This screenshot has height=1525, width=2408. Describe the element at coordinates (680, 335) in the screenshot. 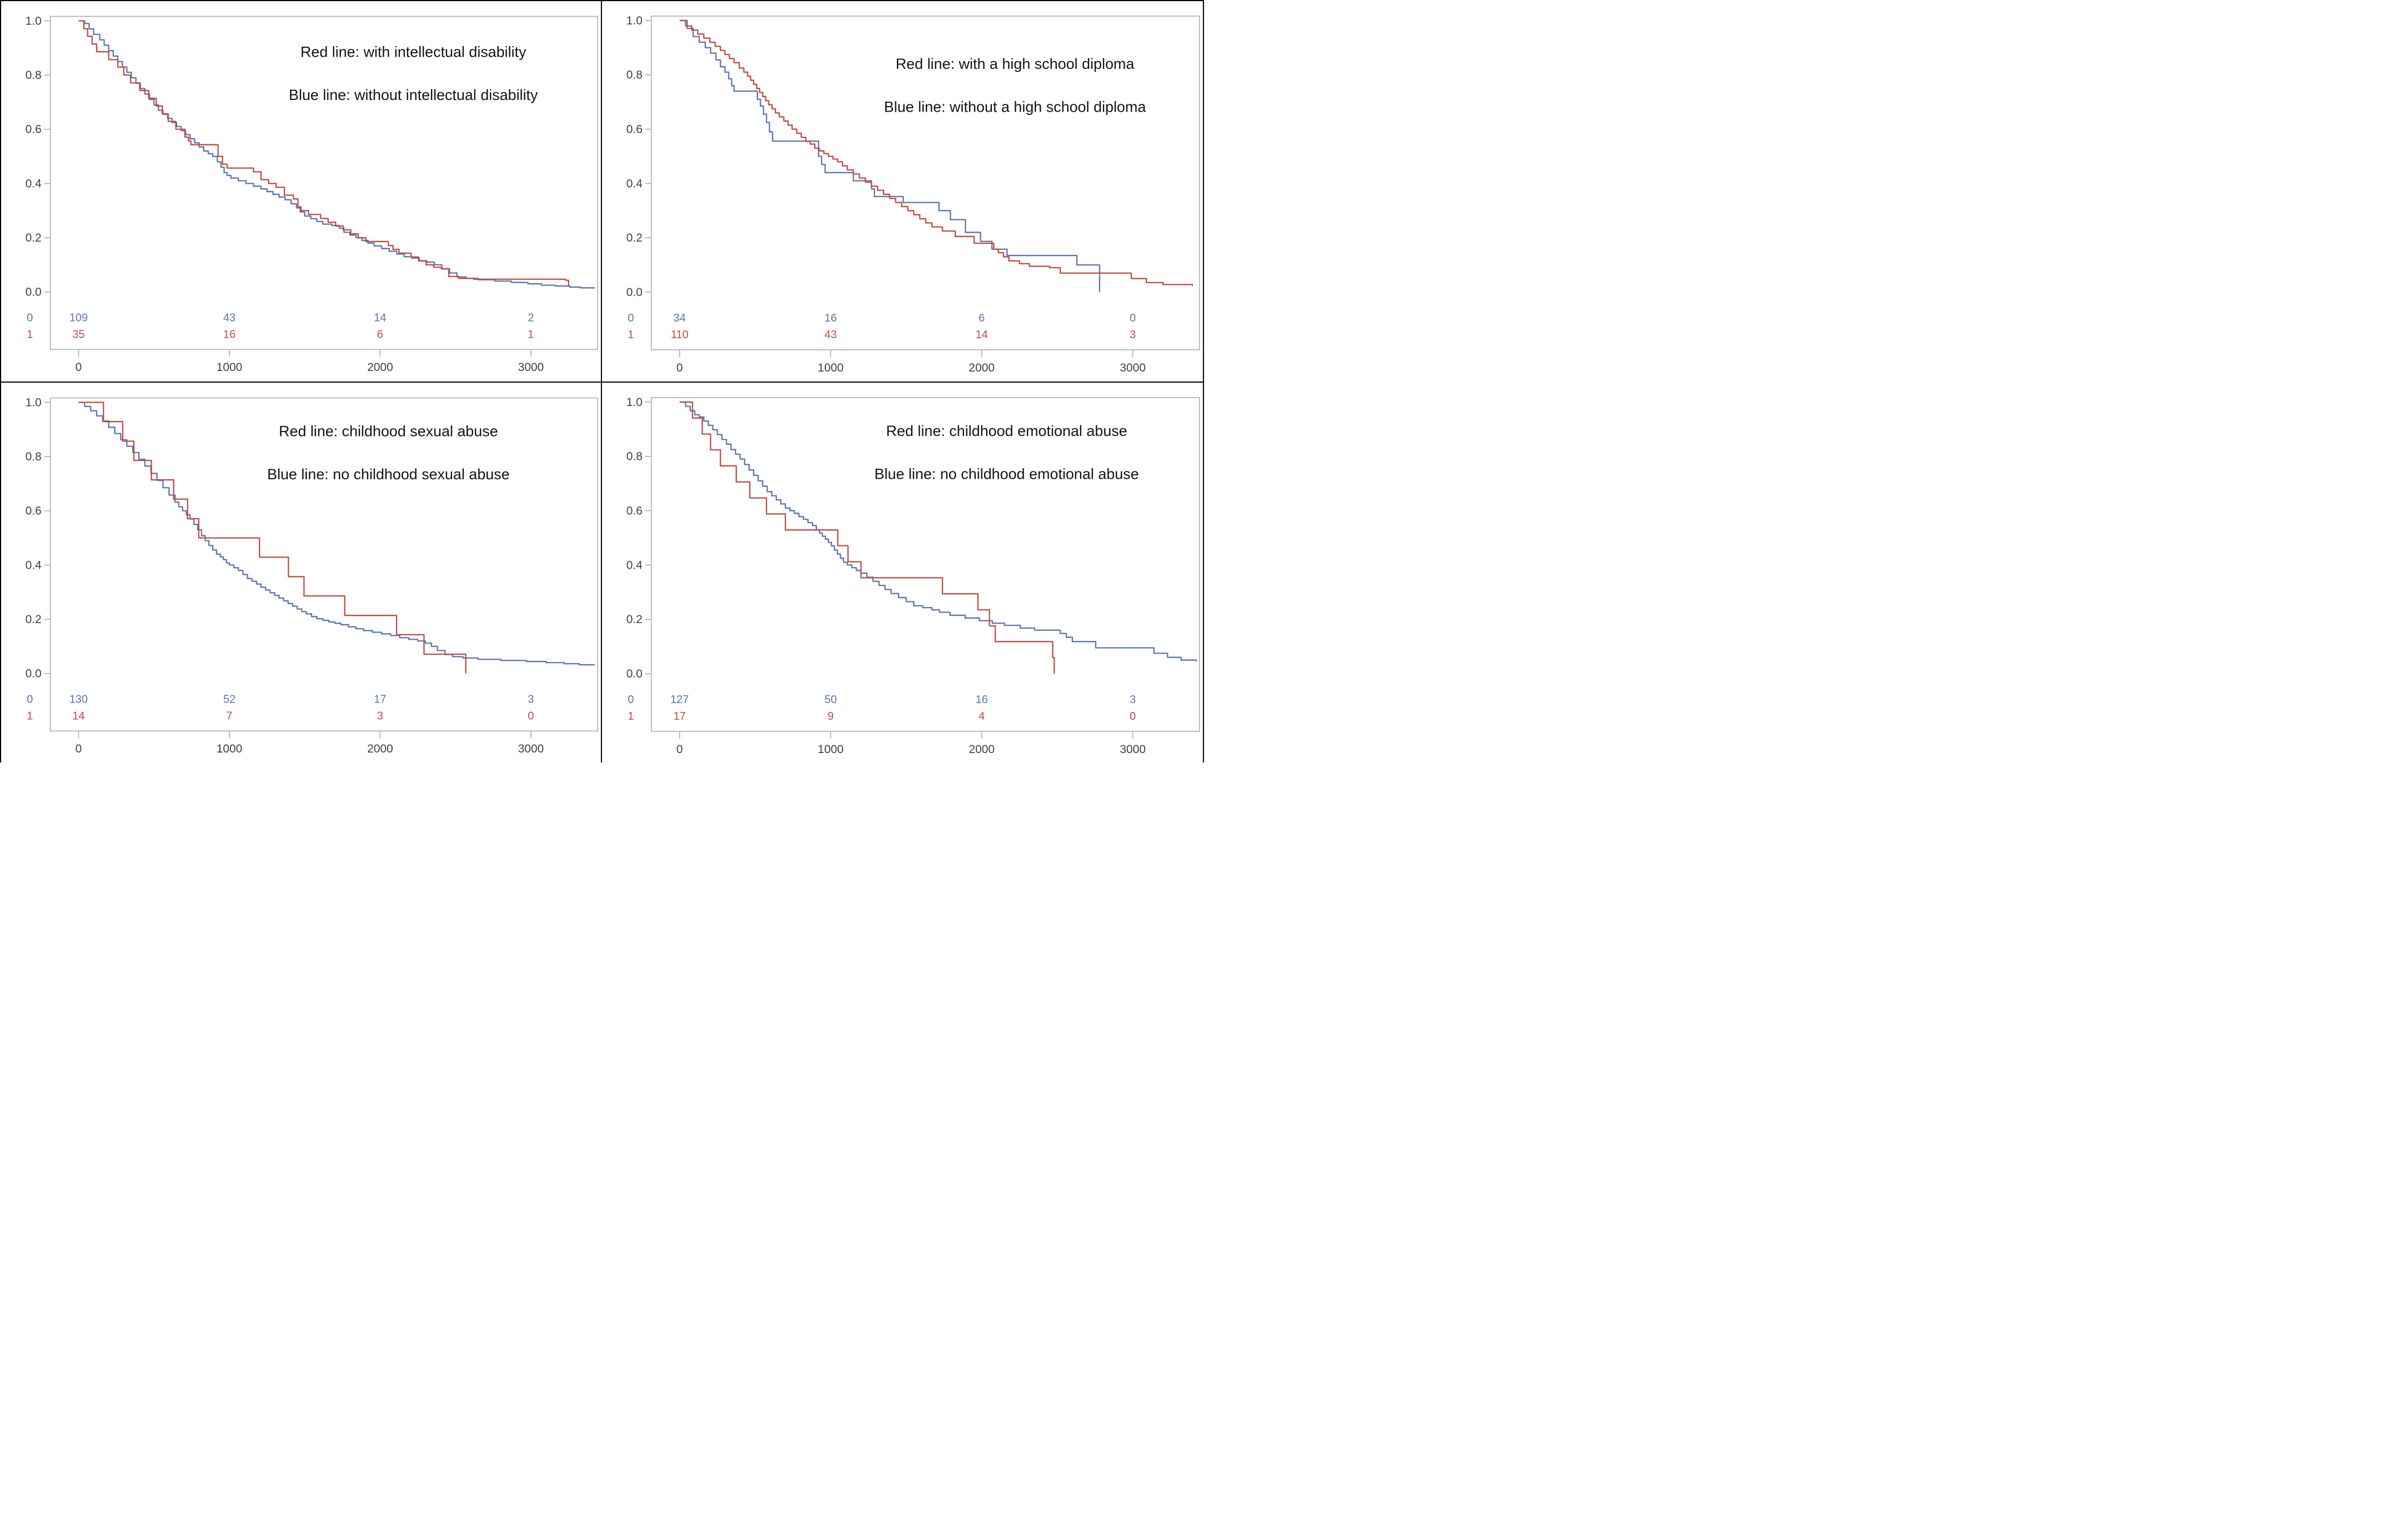

I see `at-risk-value: 110` at that location.